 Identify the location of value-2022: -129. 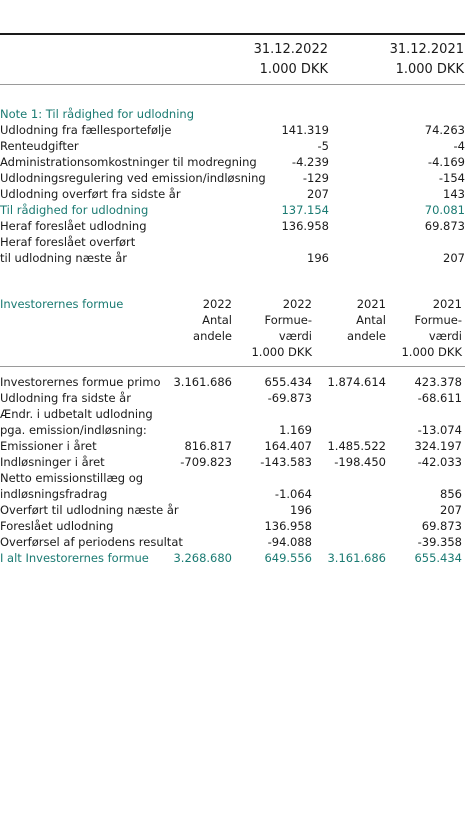
(315, 178).